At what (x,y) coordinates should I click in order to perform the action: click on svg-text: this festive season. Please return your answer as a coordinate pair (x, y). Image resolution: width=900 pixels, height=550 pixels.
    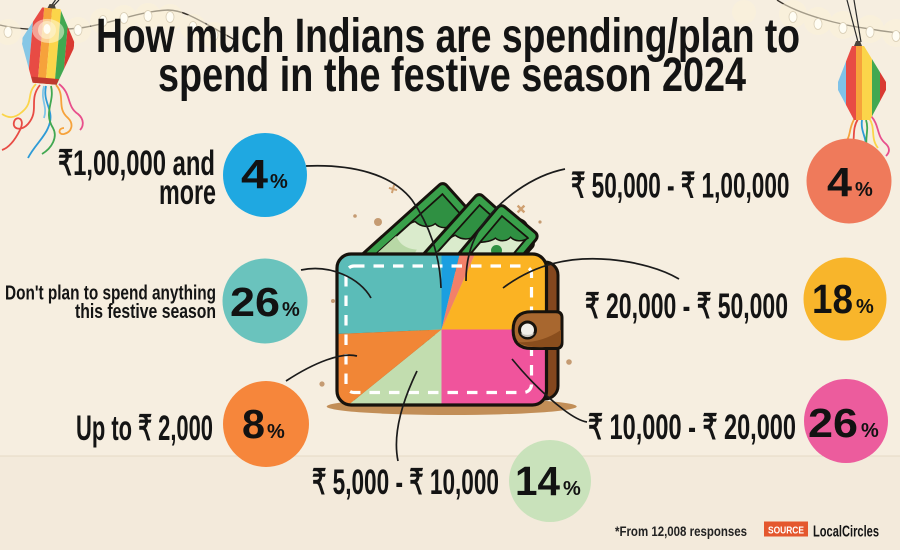
    Looking at the image, I should click on (145, 312).